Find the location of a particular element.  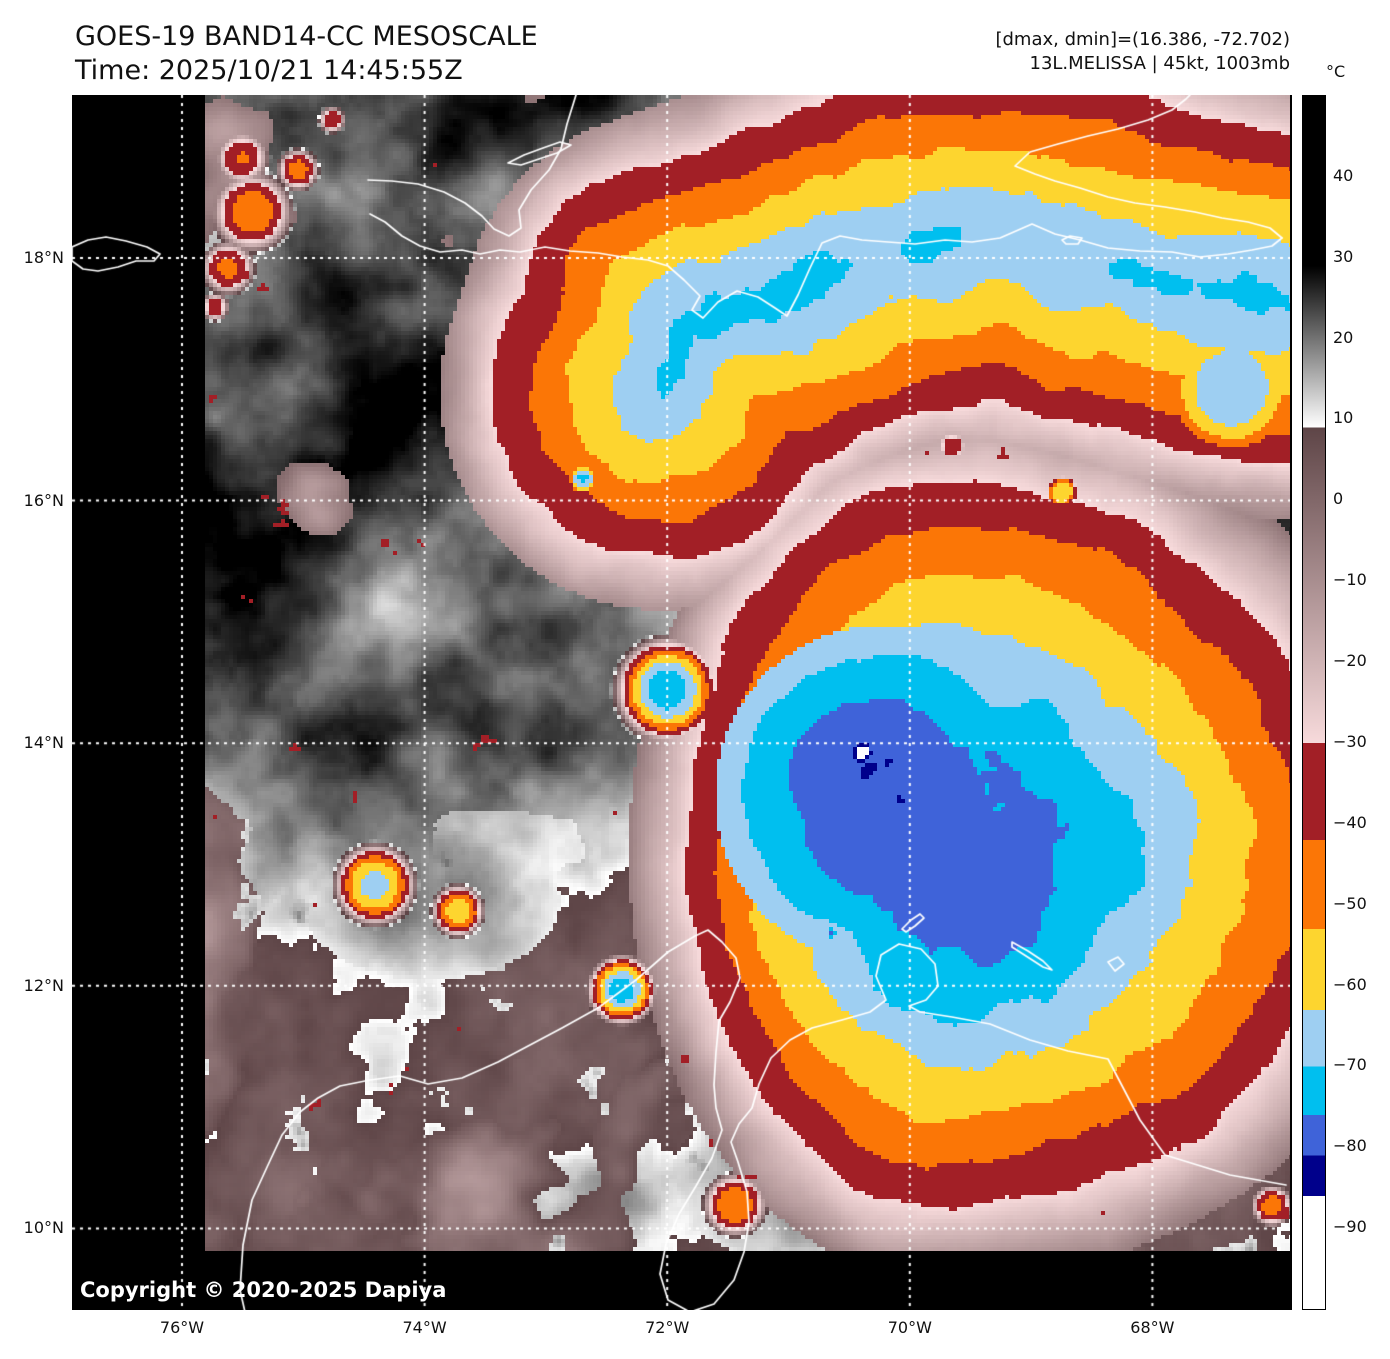

colorbar-tick-label: 30 is located at coordinates (1343, 256).